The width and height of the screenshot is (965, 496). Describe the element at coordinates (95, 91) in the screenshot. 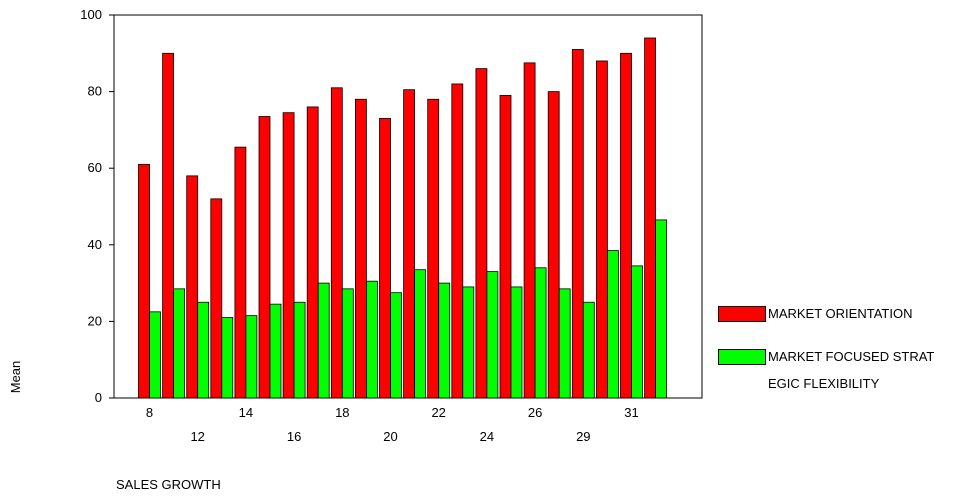

I see `y-tick-label: 80` at that location.